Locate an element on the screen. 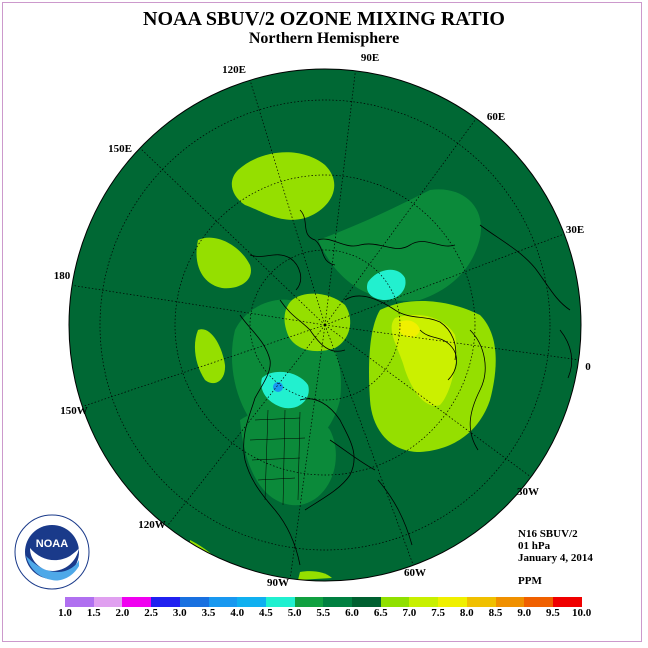  contour-4-5-canada is located at coordinates (278, 387).